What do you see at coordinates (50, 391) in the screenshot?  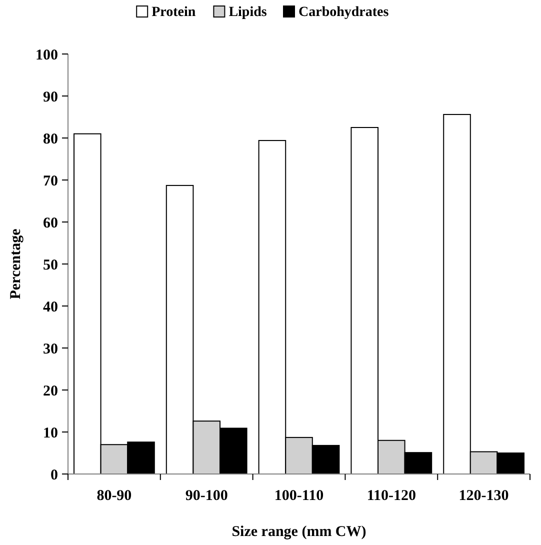 I see `y-tick-label: 20` at bounding box center [50, 391].